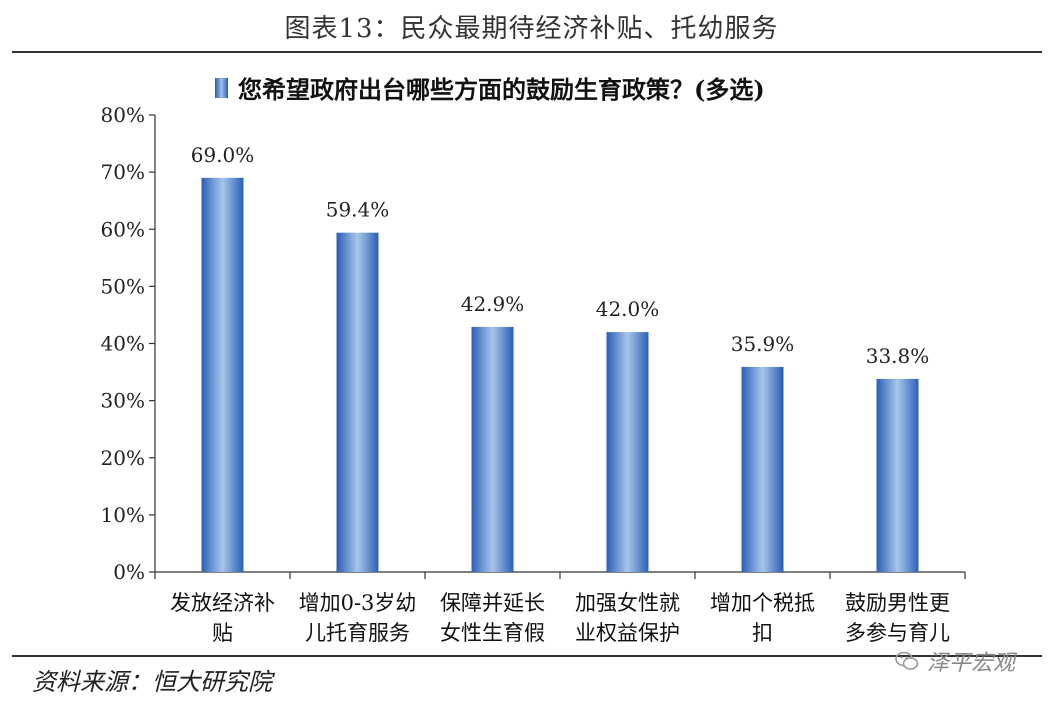  I want to click on x-tick-label: 增加个税抵, so click(762, 603).